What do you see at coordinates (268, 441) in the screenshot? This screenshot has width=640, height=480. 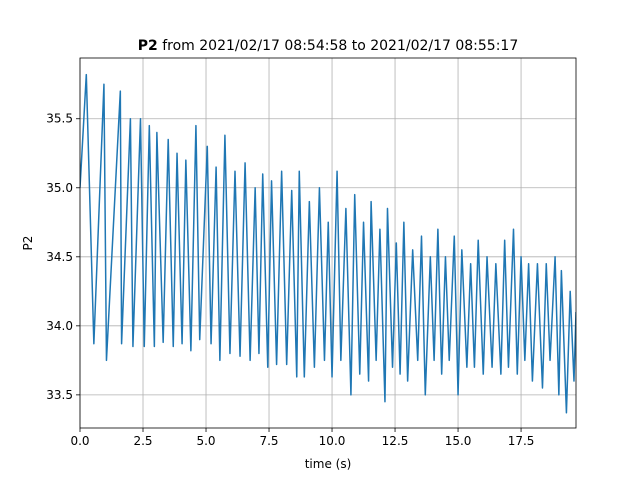 I see `x-tick-label: 7.5` at bounding box center [268, 441].